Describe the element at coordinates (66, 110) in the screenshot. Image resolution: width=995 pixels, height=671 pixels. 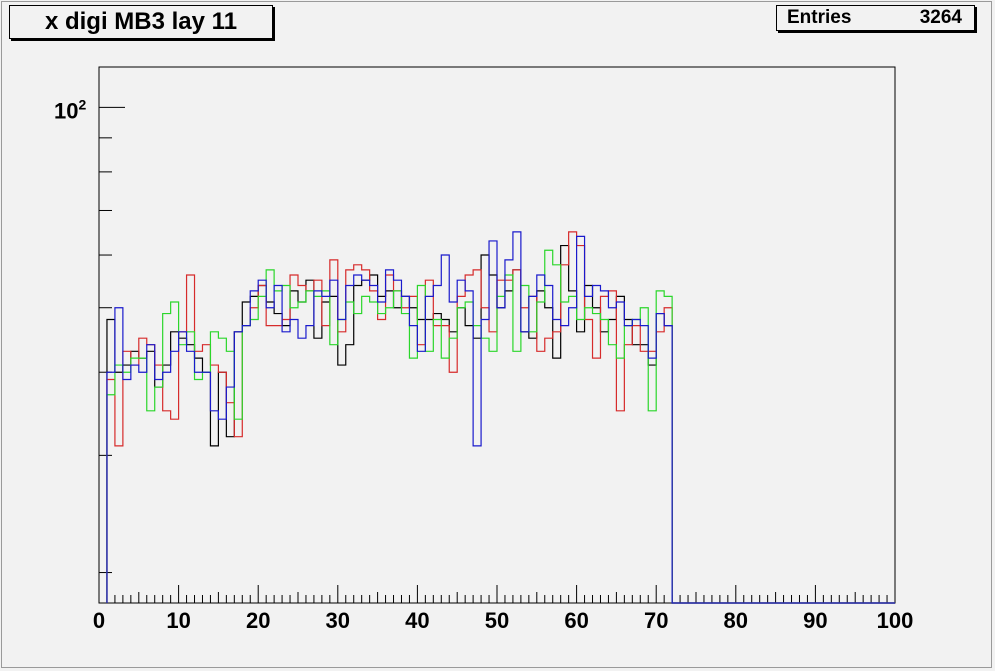
I see `y-tick-label-base: 10` at that location.